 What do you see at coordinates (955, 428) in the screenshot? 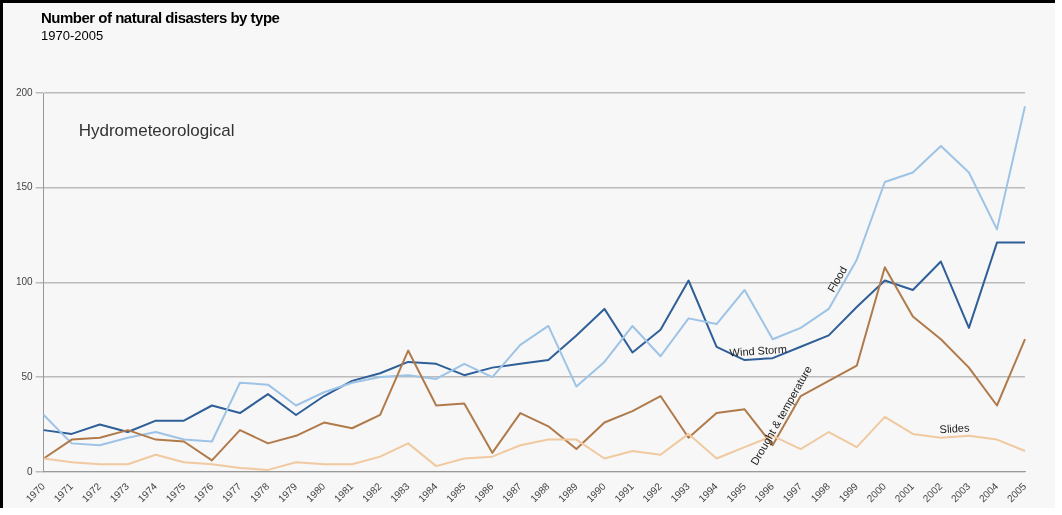
I see `series-label: Slides` at bounding box center [955, 428].